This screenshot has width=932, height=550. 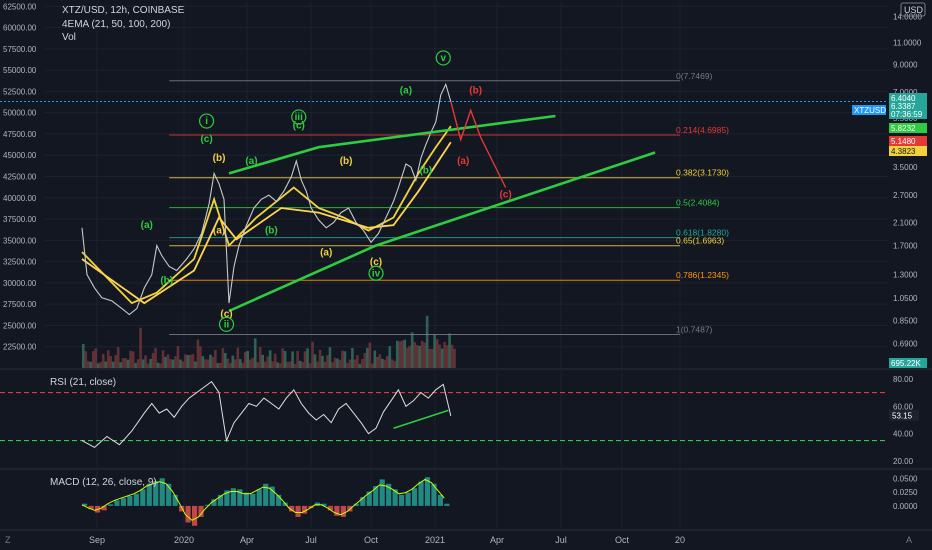 What do you see at coordinates (376, 273) in the screenshot?
I see `wave-label: iv` at bounding box center [376, 273].